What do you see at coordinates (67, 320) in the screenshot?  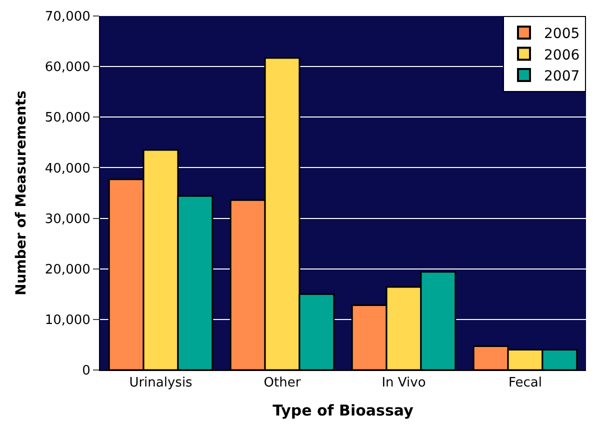 I see `y-tick-label: 10,000` at bounding box center [67, 320].